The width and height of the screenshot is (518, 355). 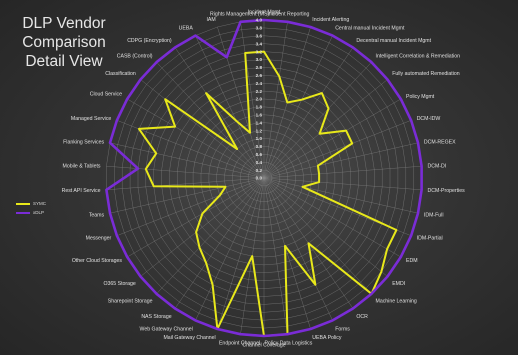 What do you see at coordinates (288, 14) in the screenshot?
I see `category-label: Incident Reporting` at bounding box center [288, 14].